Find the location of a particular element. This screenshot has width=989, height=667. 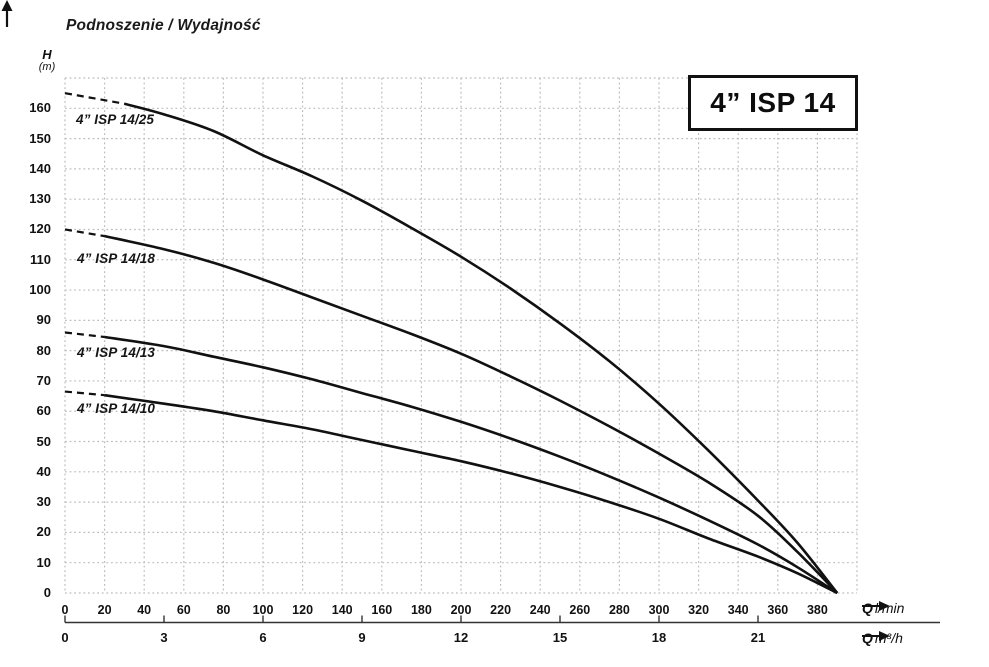

y-tick-label: 120 is located at coordinates (40, 229).